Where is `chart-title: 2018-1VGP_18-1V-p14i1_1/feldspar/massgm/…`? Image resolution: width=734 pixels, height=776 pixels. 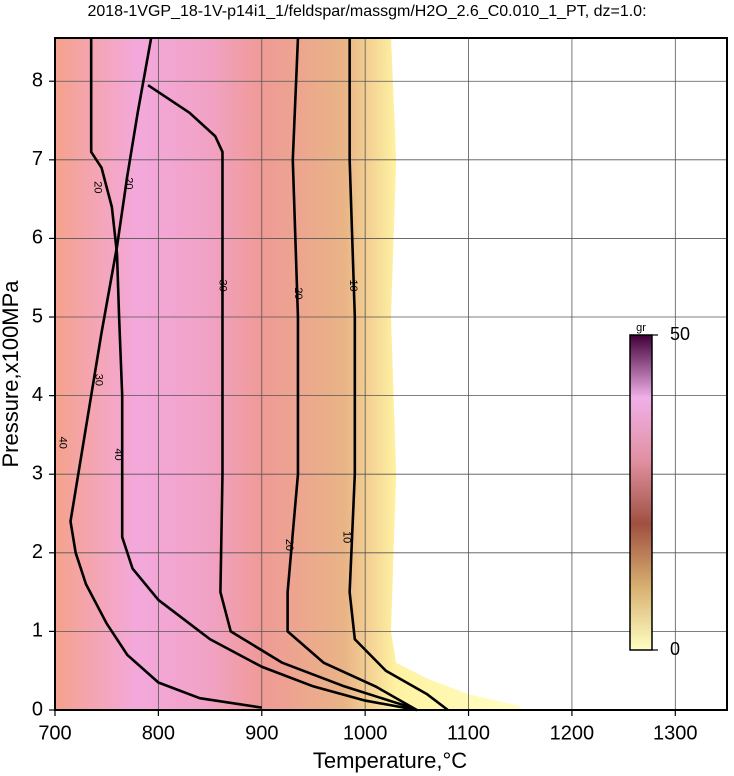
chart-title: 2018-1VGP_18-1V-p14i1_1/feldspar/massgm/… is located at coordinates (366, 11).